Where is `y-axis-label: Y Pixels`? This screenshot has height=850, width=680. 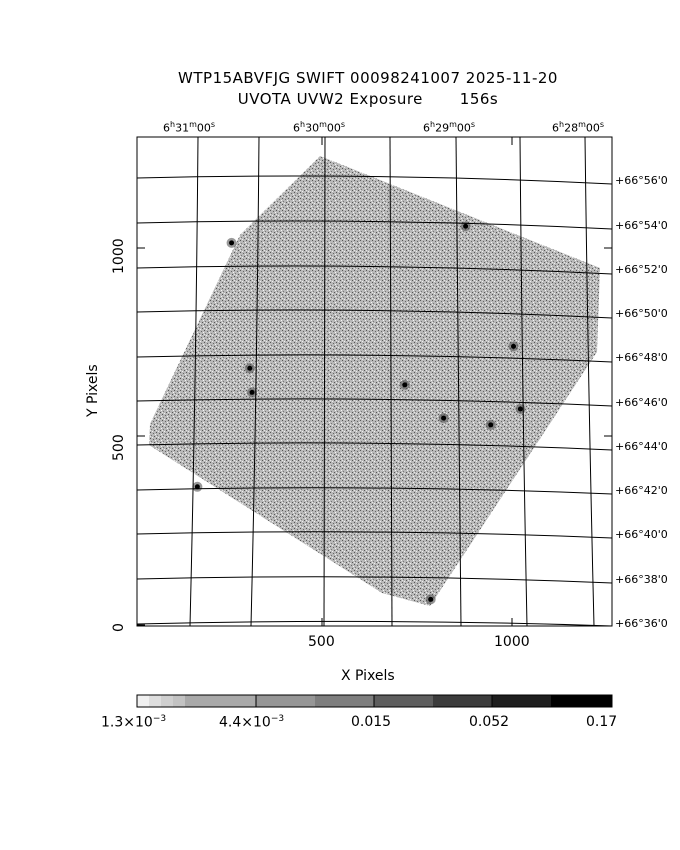
y-axis-label: Y Pixels is located at coordinates (93, 390).